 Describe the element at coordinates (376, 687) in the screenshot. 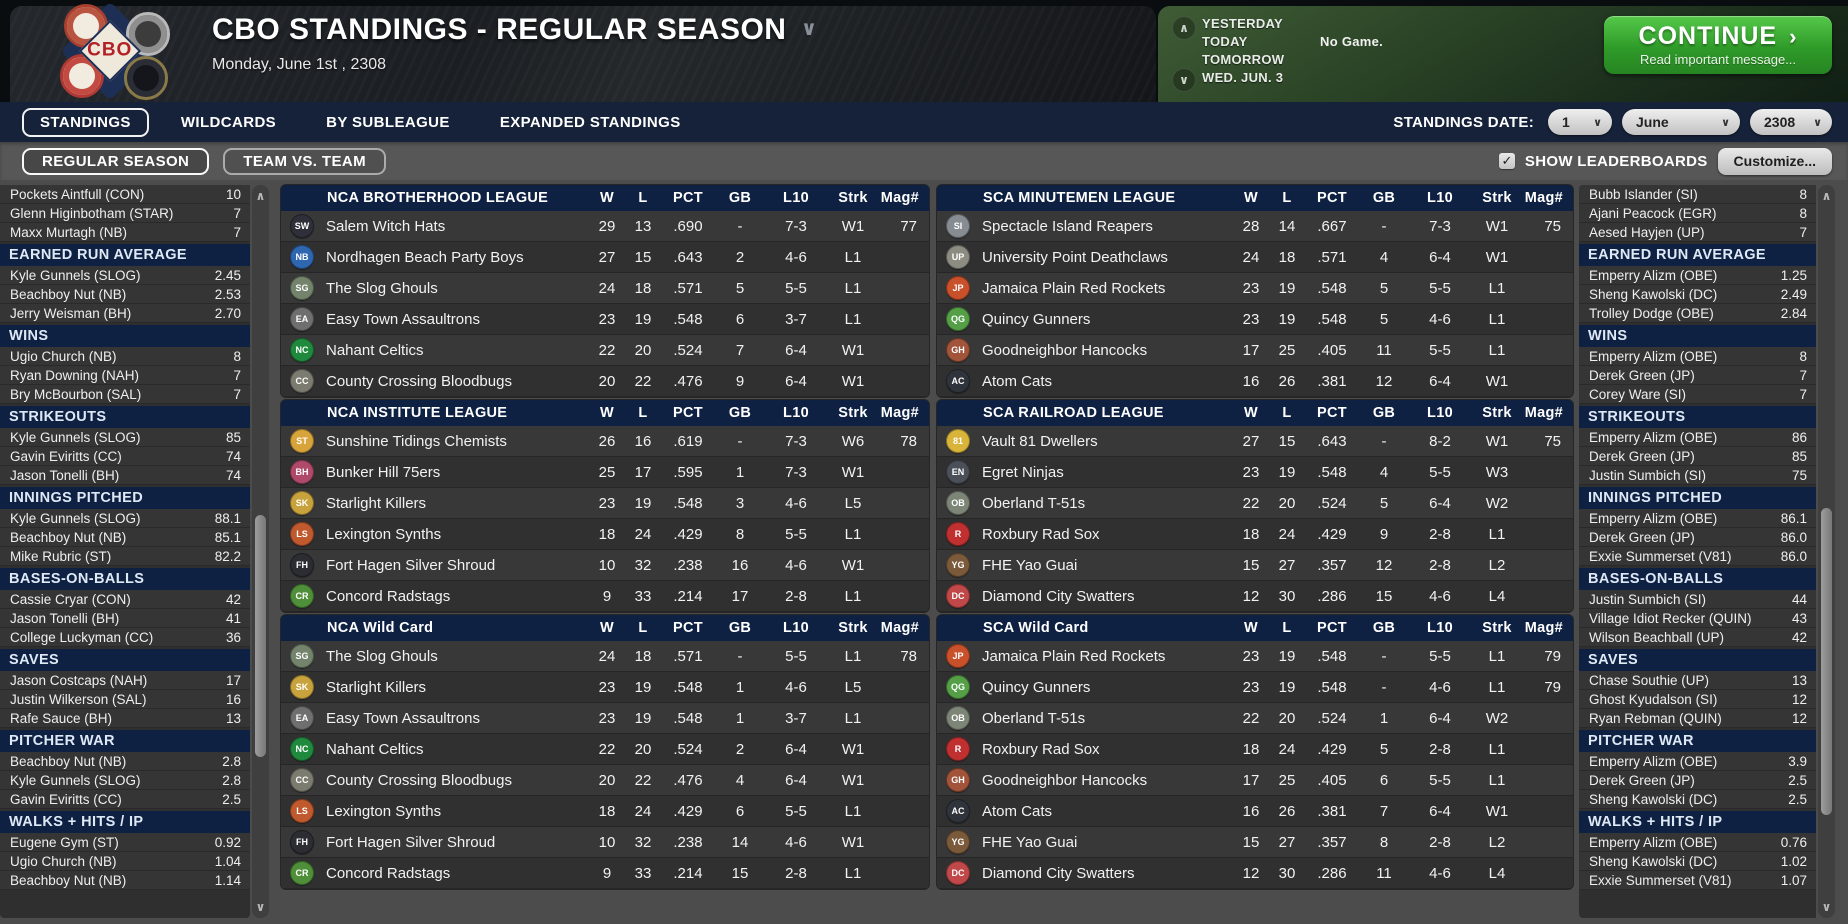

I see `team-name: Starlight Killers` at that location.